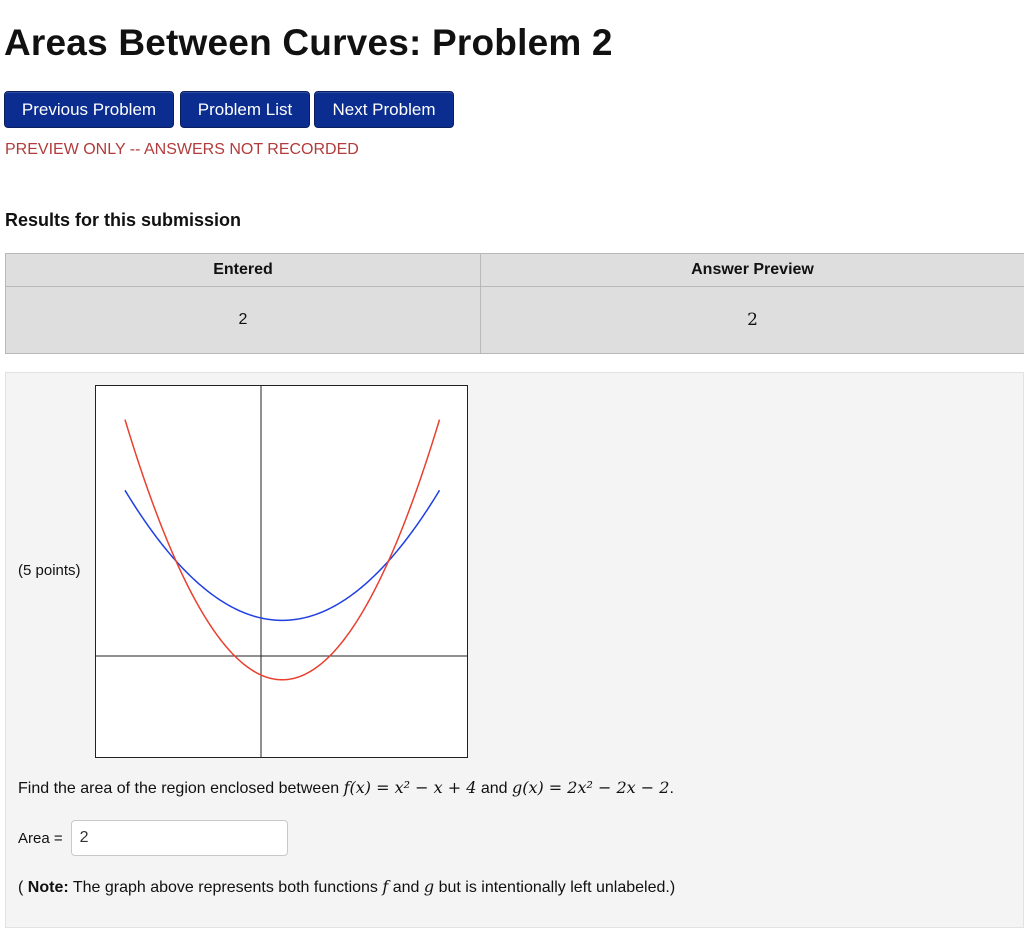 The image size is (1024, 931). What do you see at coordinates (384, 109) in the screenshot?
I see `next-problem-button: Next Problem` at bounding box center [384, 109].